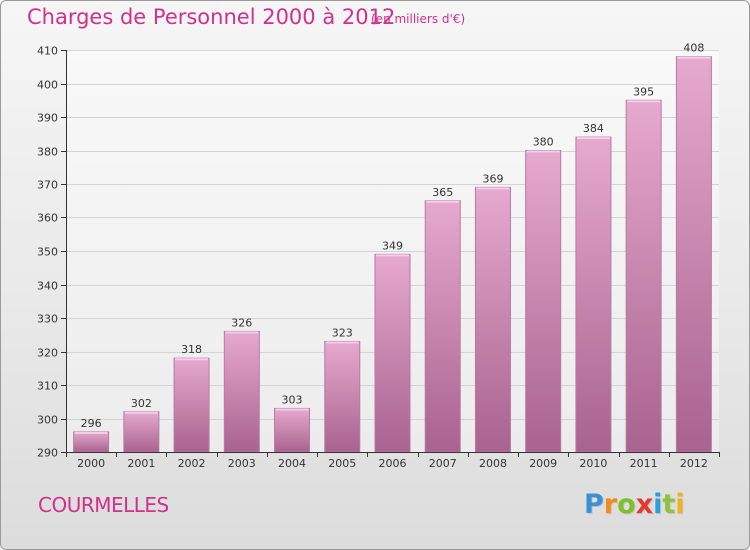 The image size is (750, 550). What do you see at coordinates (192, 463) in the screenshot?
I see `x-tick-label: 2002` at bounding box center [192, 463].